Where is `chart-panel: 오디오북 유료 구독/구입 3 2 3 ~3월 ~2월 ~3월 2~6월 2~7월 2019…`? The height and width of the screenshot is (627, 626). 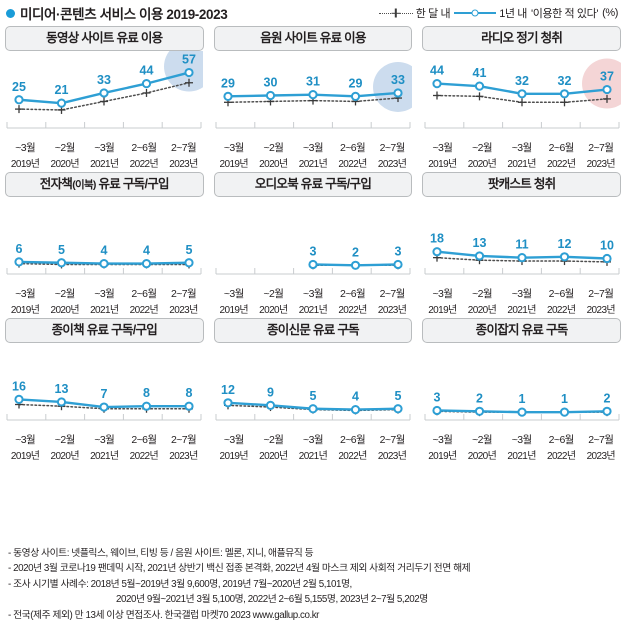
chart-panel: 오디오북 유료 구독/구입 3 2 3 ~3월 ~2월 ~3월 2~6월 2~7월 2019… is located at coordinates (313, 243).